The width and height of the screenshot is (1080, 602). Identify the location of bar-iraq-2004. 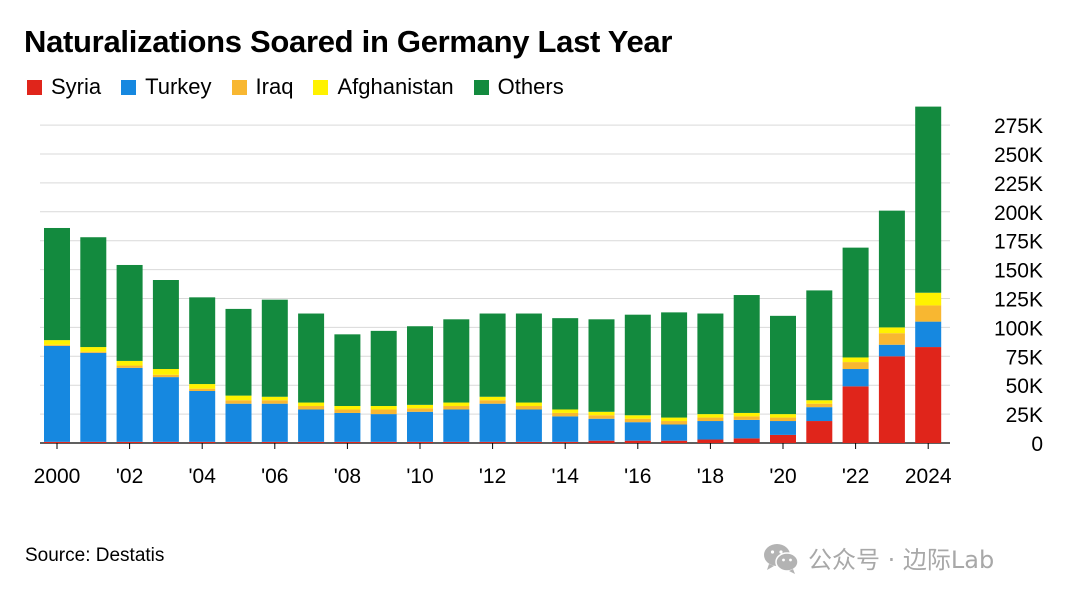
(202, 389).